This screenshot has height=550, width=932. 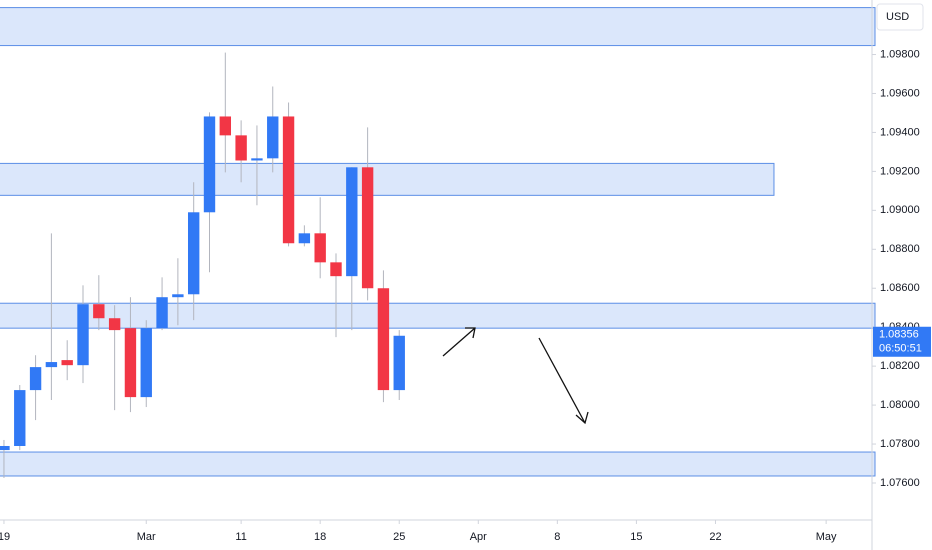 I want to click on x-tick-label: 15, so click(x=636, y=537).